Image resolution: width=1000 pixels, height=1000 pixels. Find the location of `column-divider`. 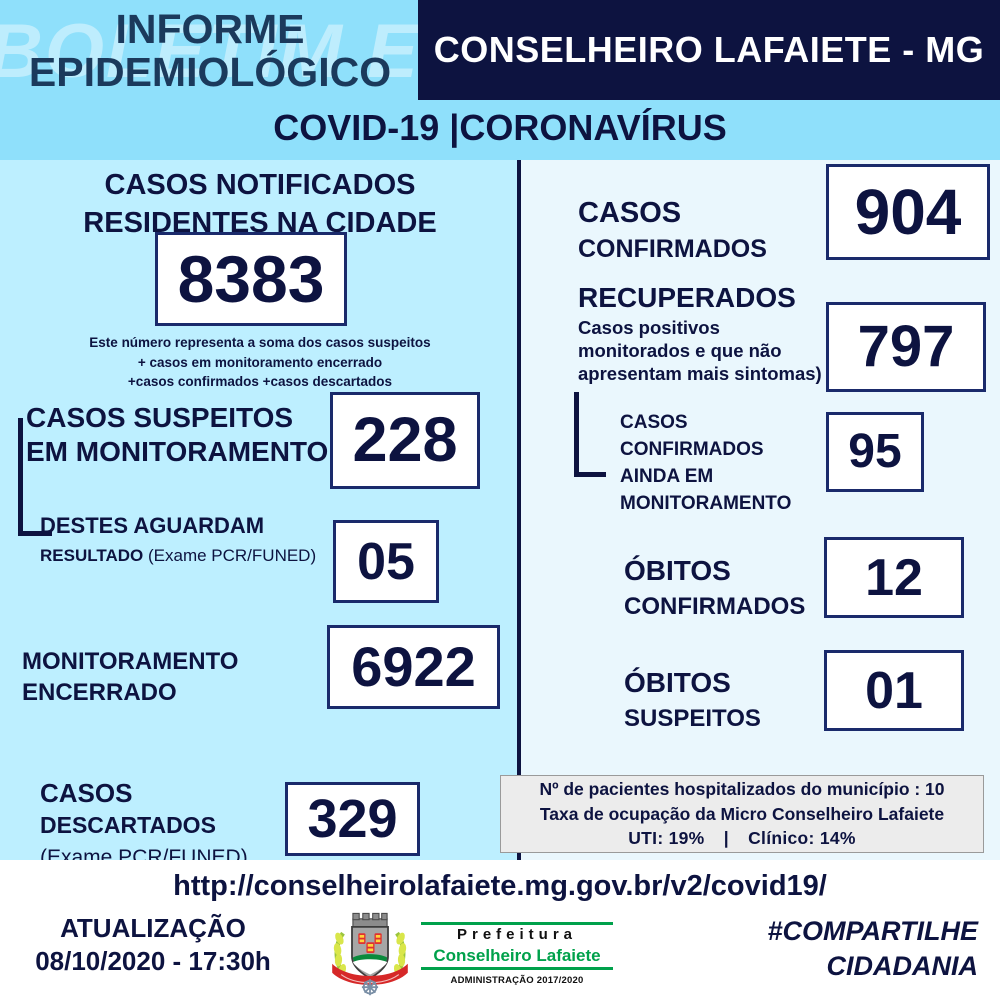

column-divider is located at coordinates (519, 510).